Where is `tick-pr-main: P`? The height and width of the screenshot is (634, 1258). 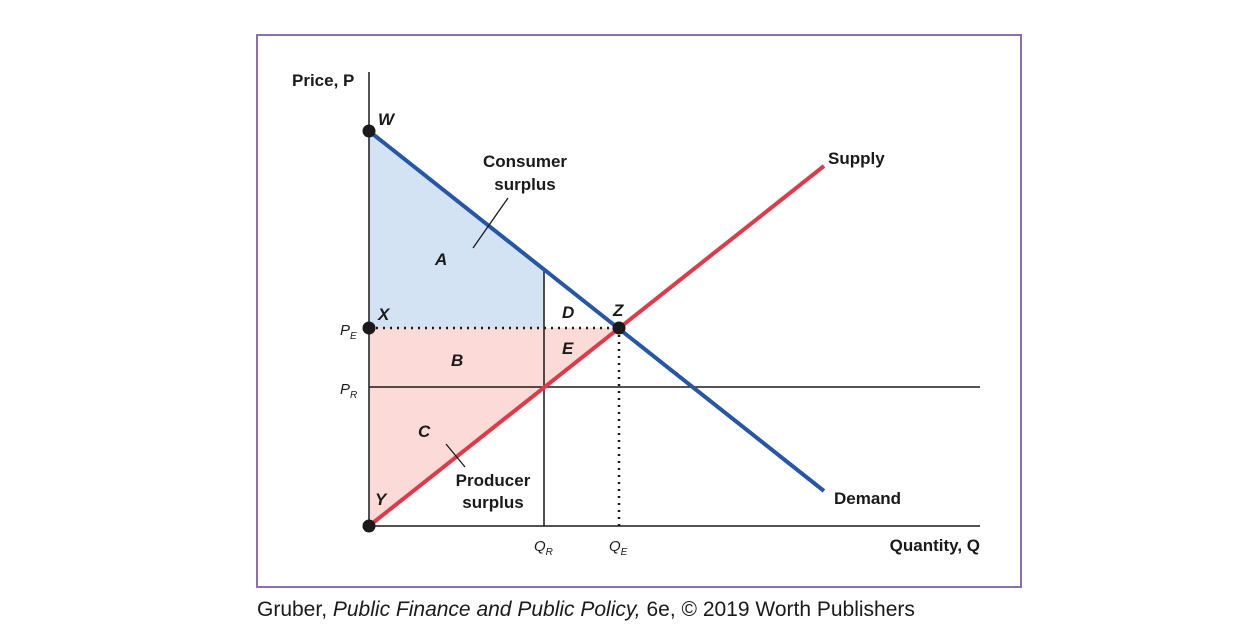
tick-pr-main: P is located at coordinates (345, 389).